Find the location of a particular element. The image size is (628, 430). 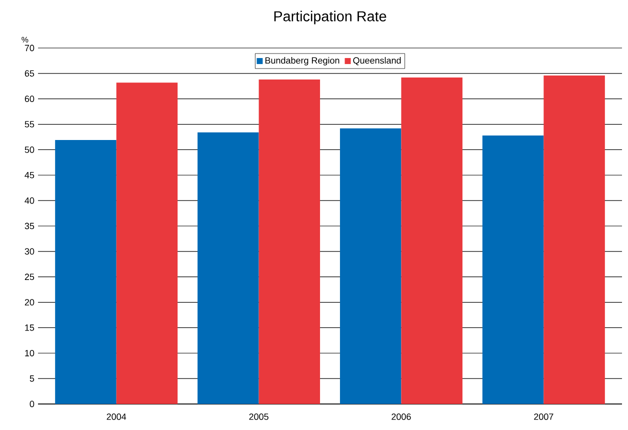

y-tick-label: 35 is located at coordinates (29, 226).